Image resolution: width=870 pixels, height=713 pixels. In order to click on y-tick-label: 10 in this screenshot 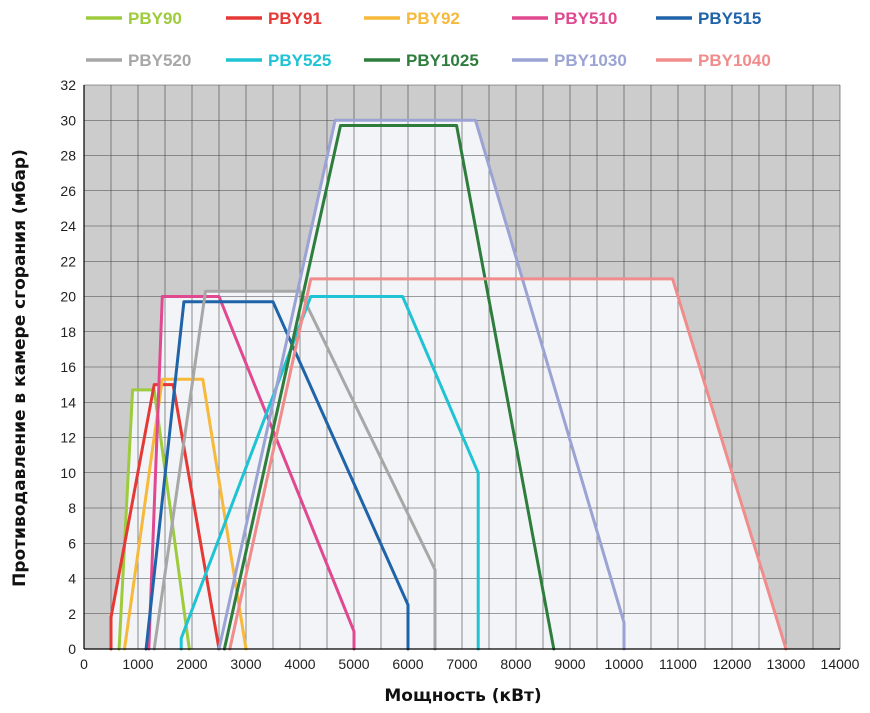, I will do `click(68, 473)`.